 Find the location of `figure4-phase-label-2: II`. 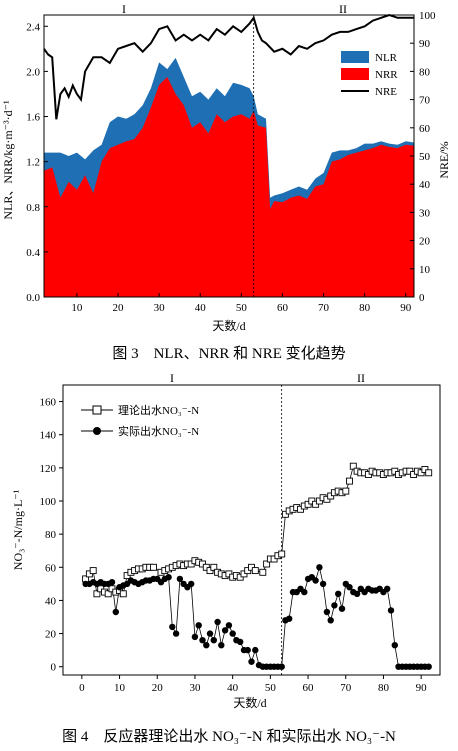

figure4-phase-label-2: II is located at coordinates (361, 378).